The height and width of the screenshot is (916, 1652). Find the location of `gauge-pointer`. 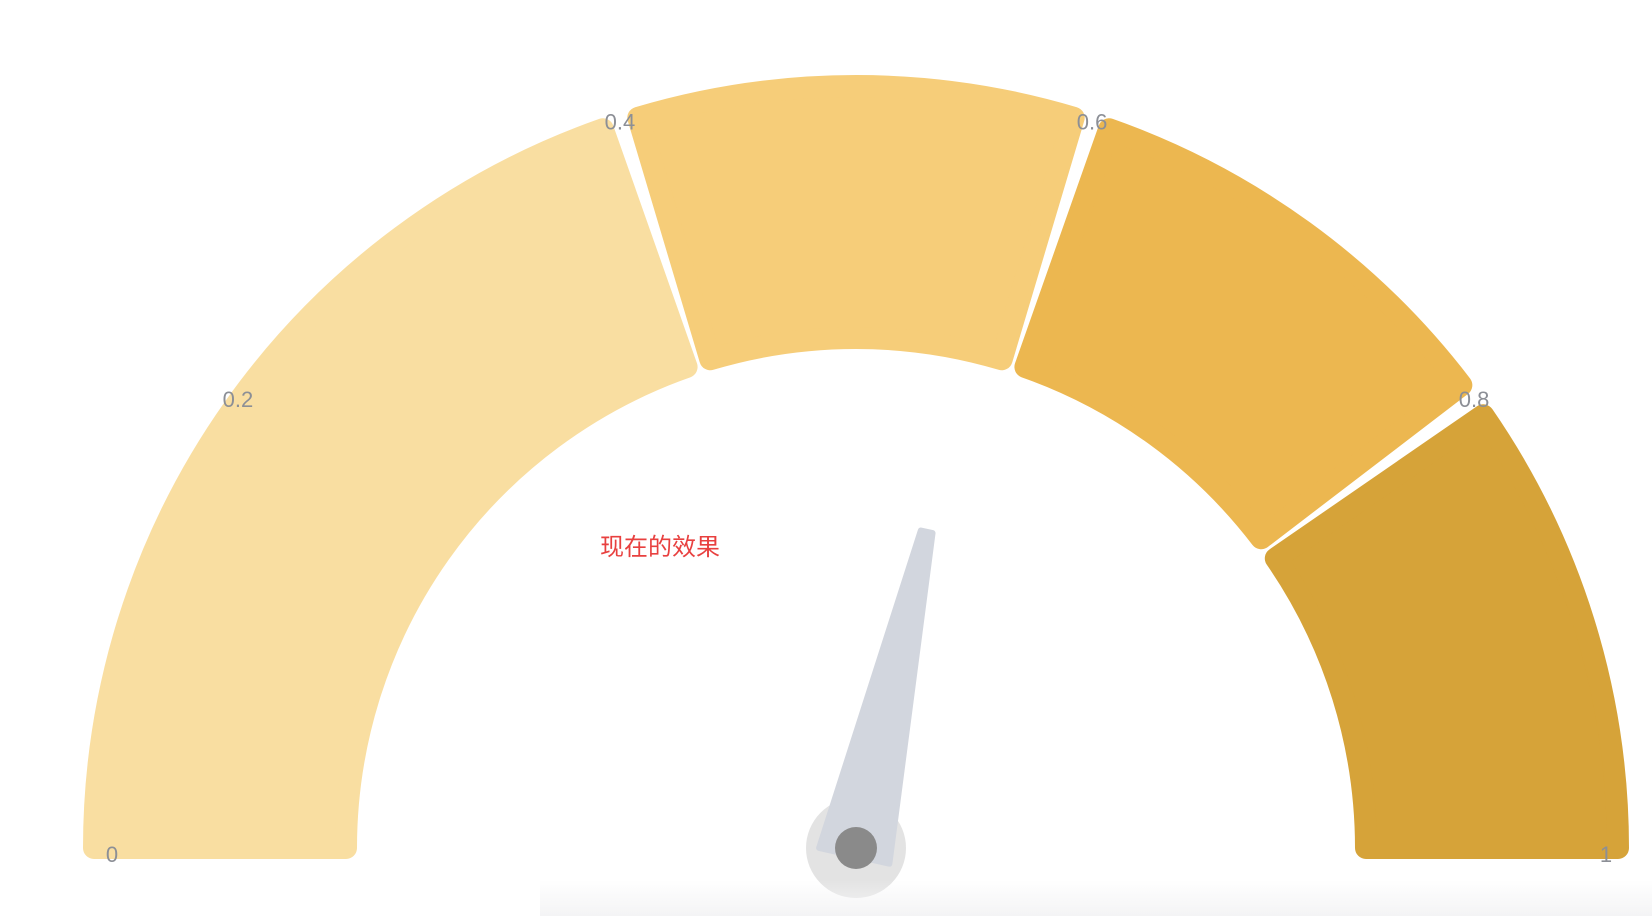

gauge-pointer is located at coordinates (876, 697).